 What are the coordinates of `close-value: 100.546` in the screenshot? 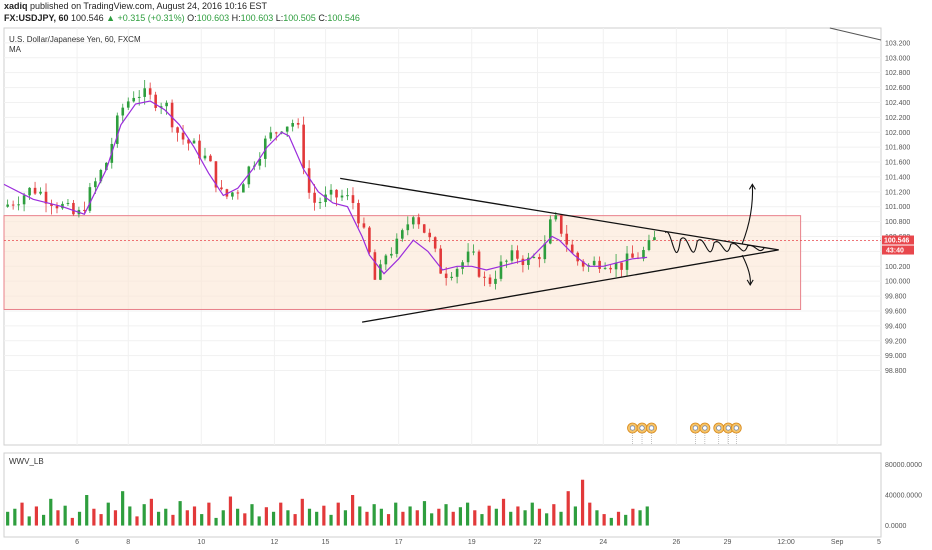 It's located at (343, 18).